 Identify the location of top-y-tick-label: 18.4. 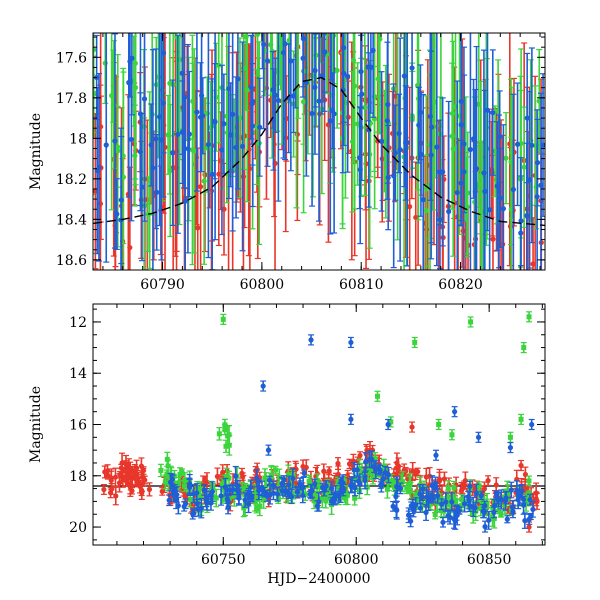
(71, 220).